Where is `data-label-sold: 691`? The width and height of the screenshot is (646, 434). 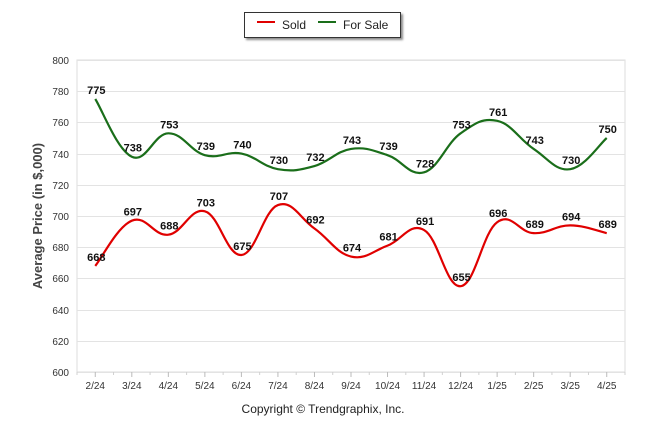
data-label-sold: 691 is located at coordinates (425, 222).